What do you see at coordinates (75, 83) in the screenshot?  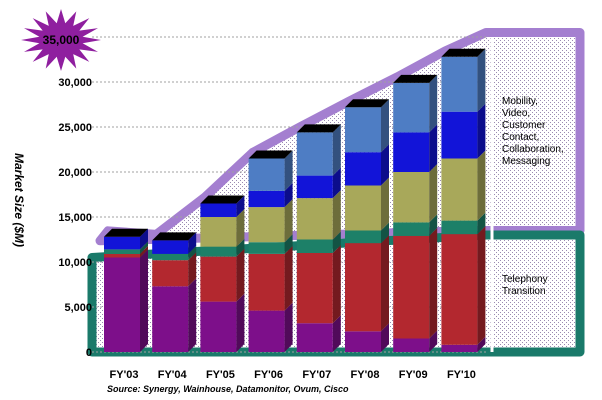 I see `y-tick-label-6: 30,000` at bounding box center [75, 83].